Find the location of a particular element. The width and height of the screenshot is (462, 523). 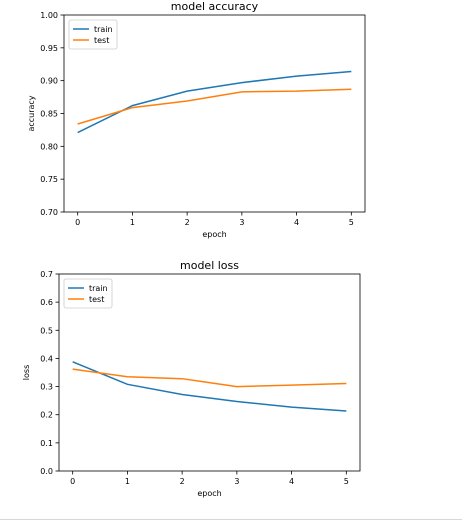

y-tick-label: 0.85 is located at coordinates (49, 114).